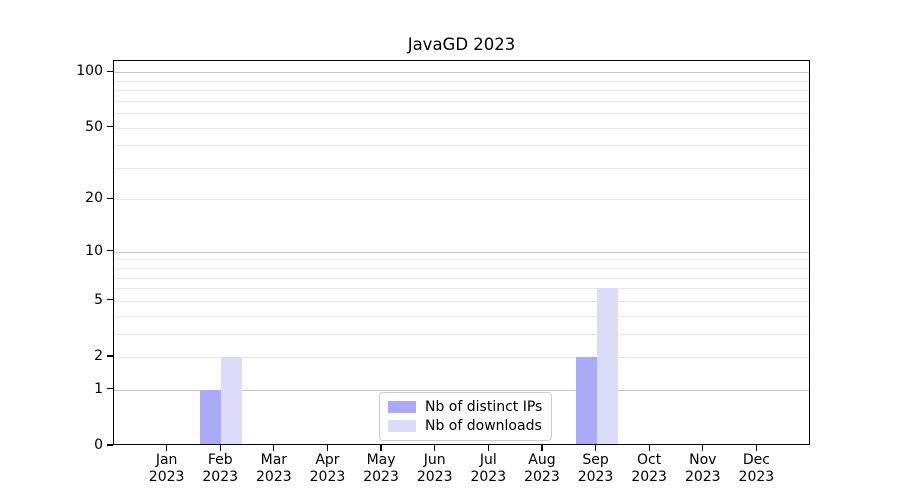 This screenshot has height=500, width=900. What do you see at coordinates (595, 468) in the screenshot?
I see `x-tick-label: Sep 2023` at bounding box center [595, 468].